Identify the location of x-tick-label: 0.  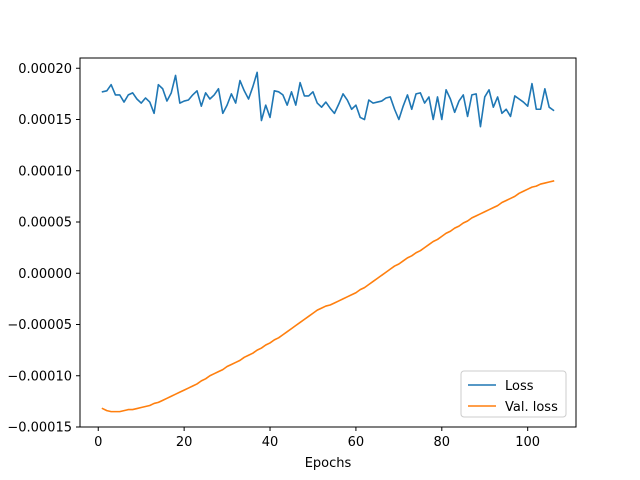
(98, 442).